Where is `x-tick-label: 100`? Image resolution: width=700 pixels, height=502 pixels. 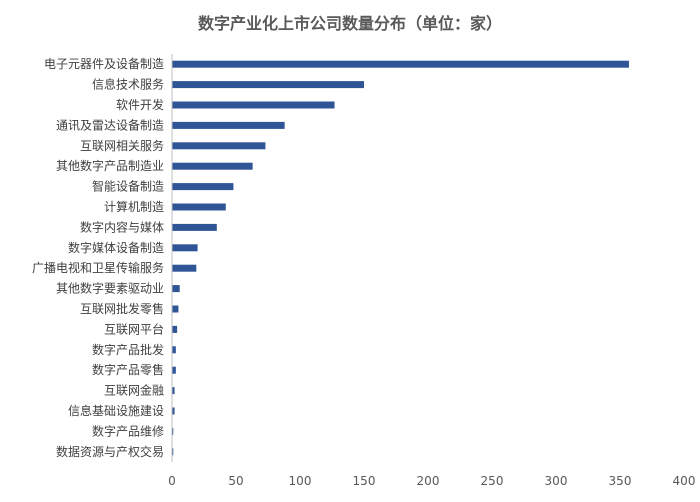
x-tick-label: 100 is located at coordinates (300, 481).